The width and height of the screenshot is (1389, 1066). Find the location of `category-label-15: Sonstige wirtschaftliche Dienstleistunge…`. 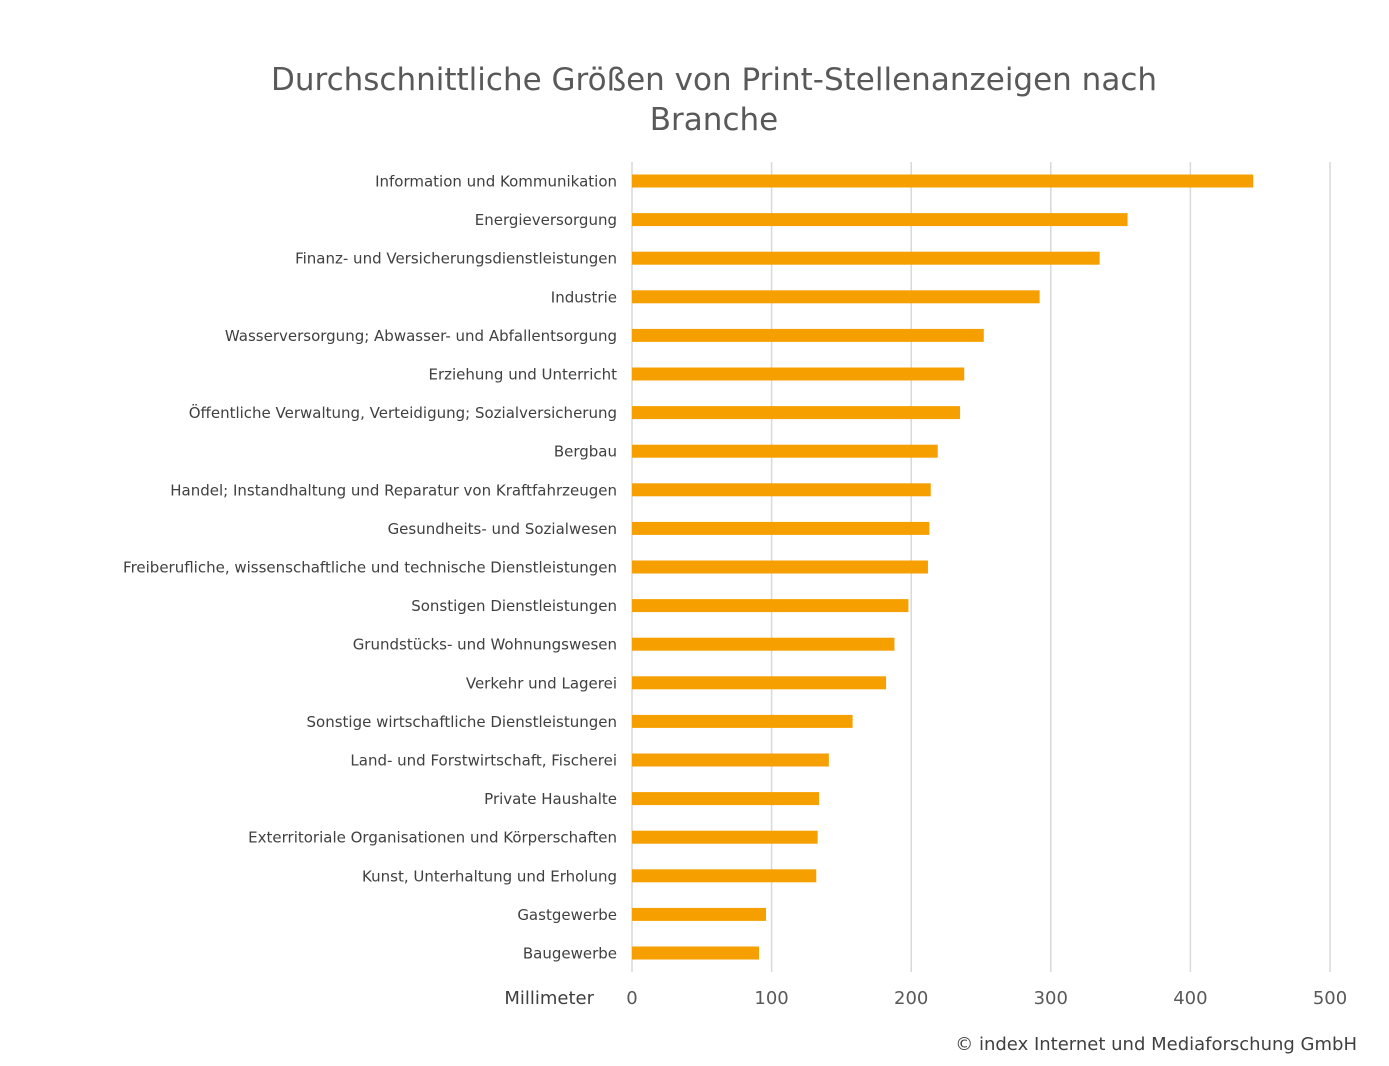

category-label-15: Sonstige wirtschaftliche Dienstleistunge… is located at coordinates (462, 722).